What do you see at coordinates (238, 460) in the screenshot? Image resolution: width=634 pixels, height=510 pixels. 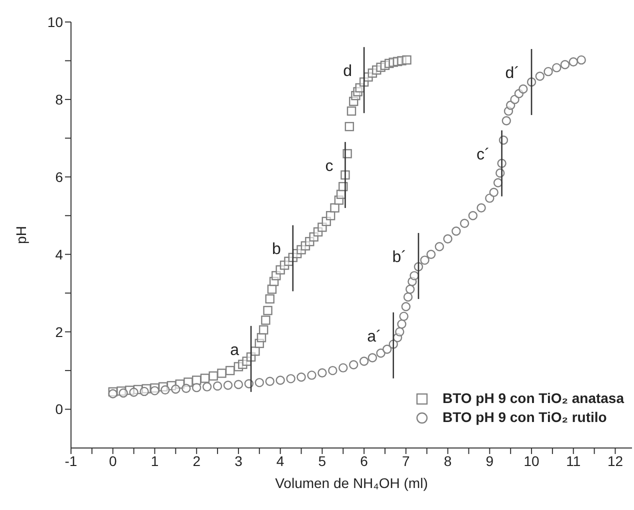 I see `x-tick-label: 3` at bounding box center [238, 460].